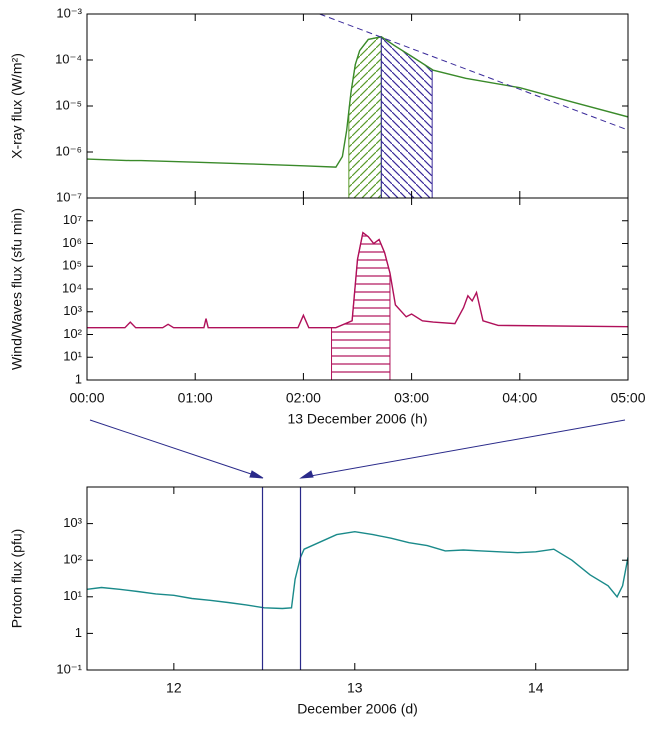 The width and height of the screenshot is (651, 730). Describe the element at coordinates (68, 58) in the screenshot. I see `y-tick-label: 10⁻⁴` at that location.